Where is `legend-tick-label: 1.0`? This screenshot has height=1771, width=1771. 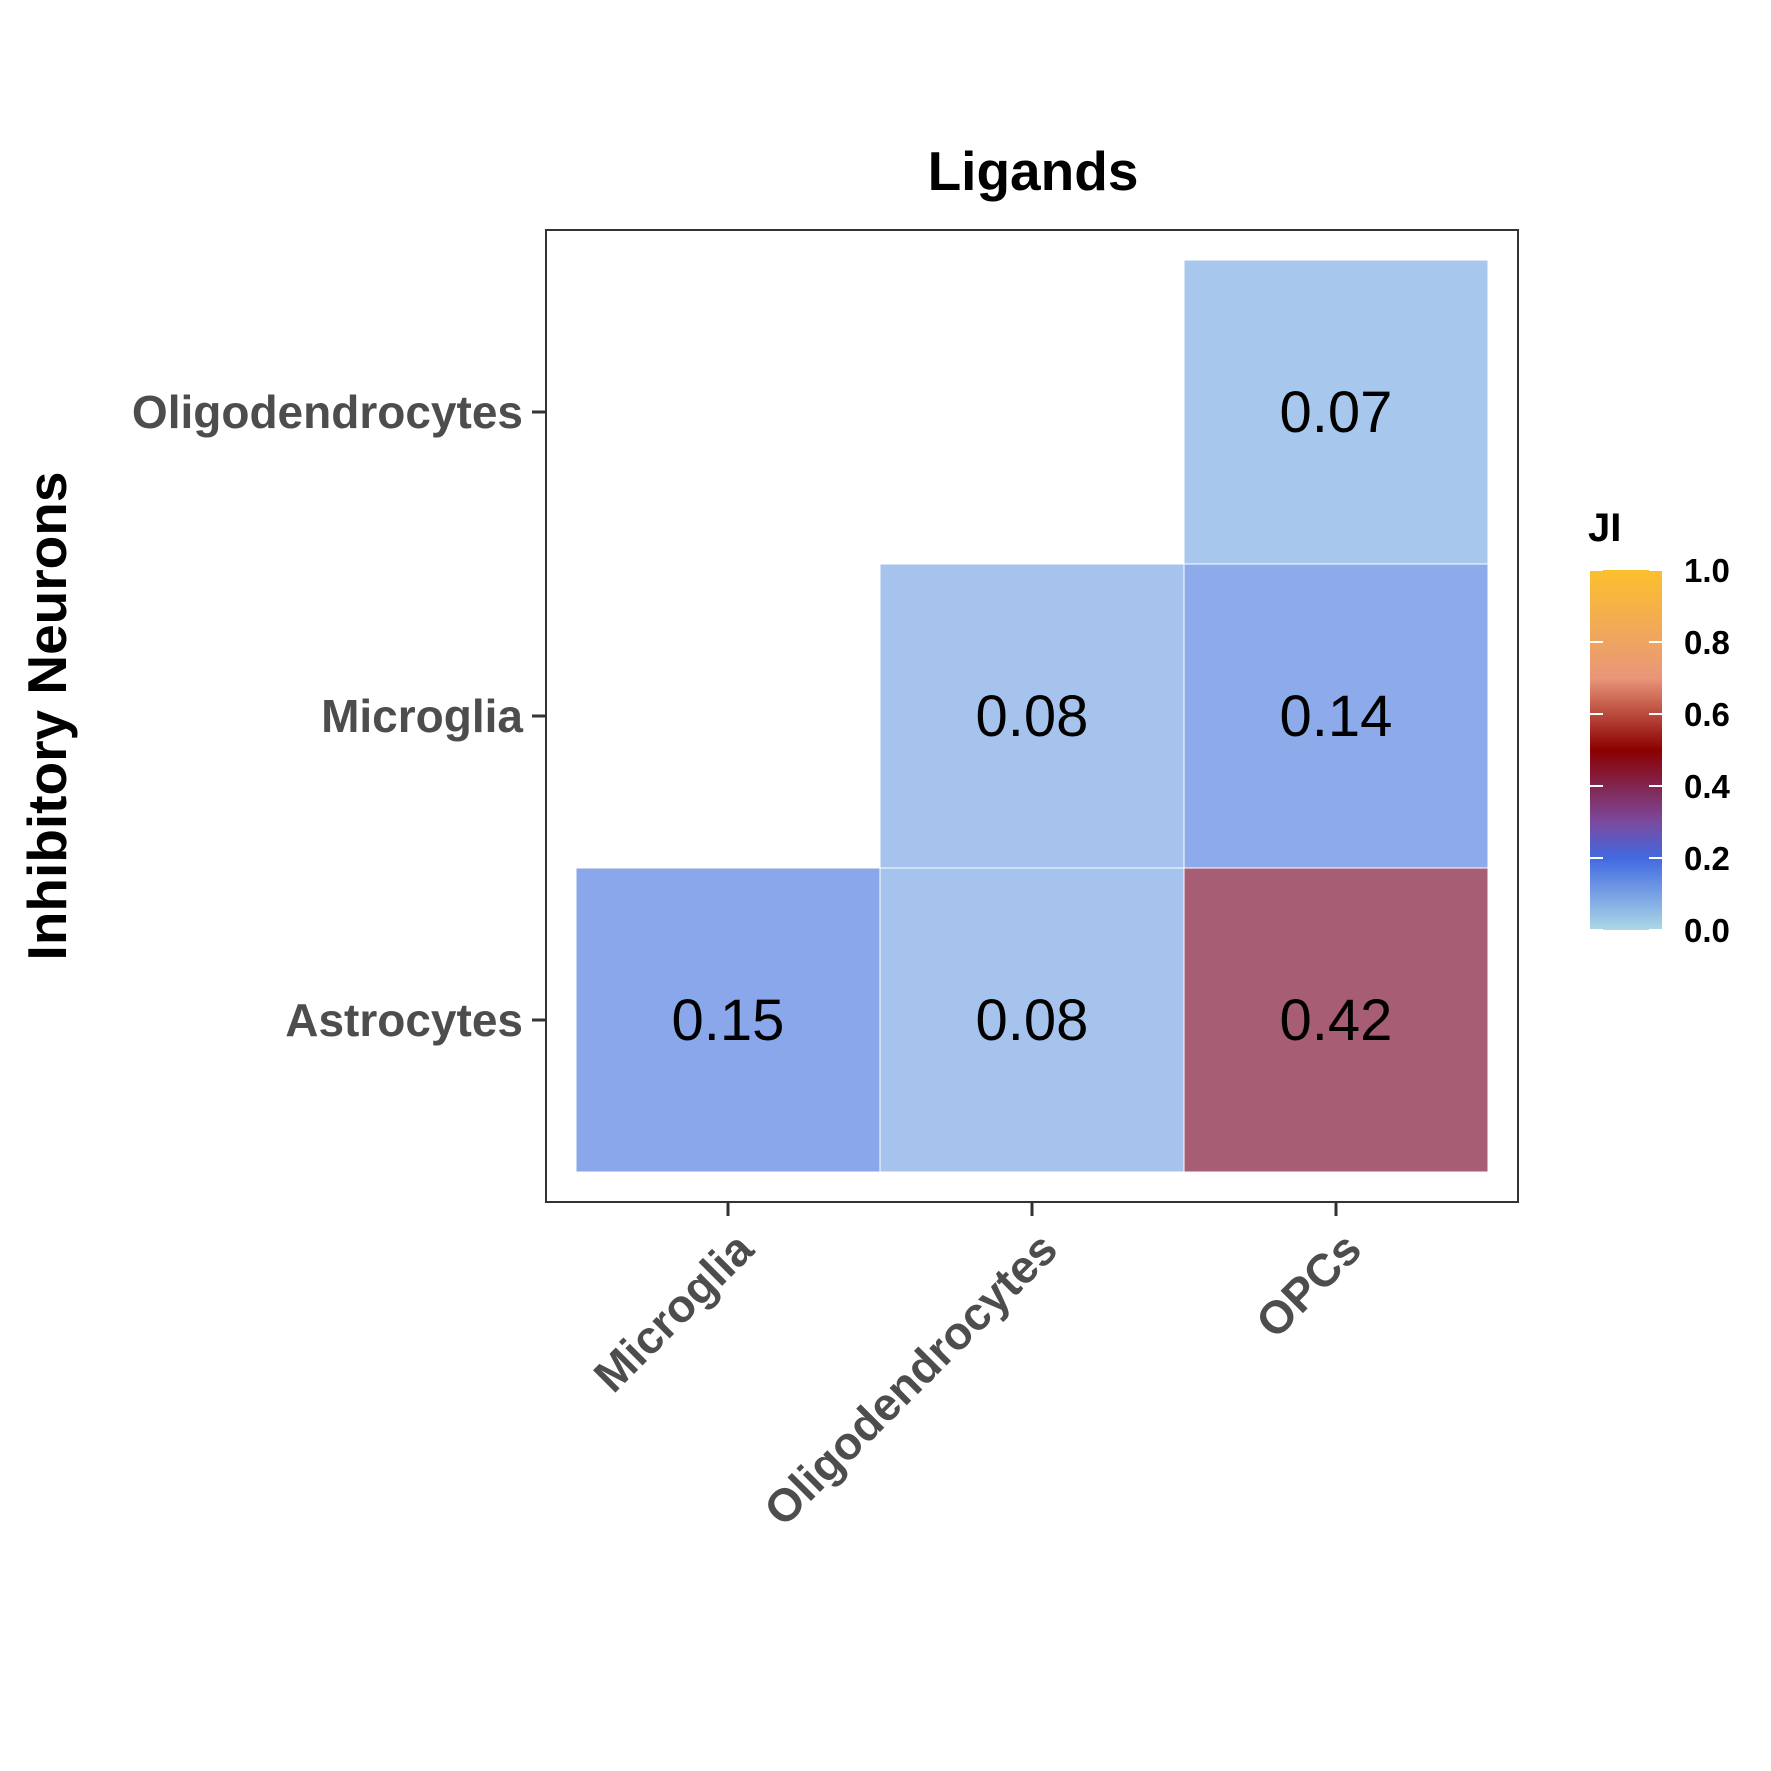
legend-tick-label: 1.0 is located at coordinates (1707, 570).